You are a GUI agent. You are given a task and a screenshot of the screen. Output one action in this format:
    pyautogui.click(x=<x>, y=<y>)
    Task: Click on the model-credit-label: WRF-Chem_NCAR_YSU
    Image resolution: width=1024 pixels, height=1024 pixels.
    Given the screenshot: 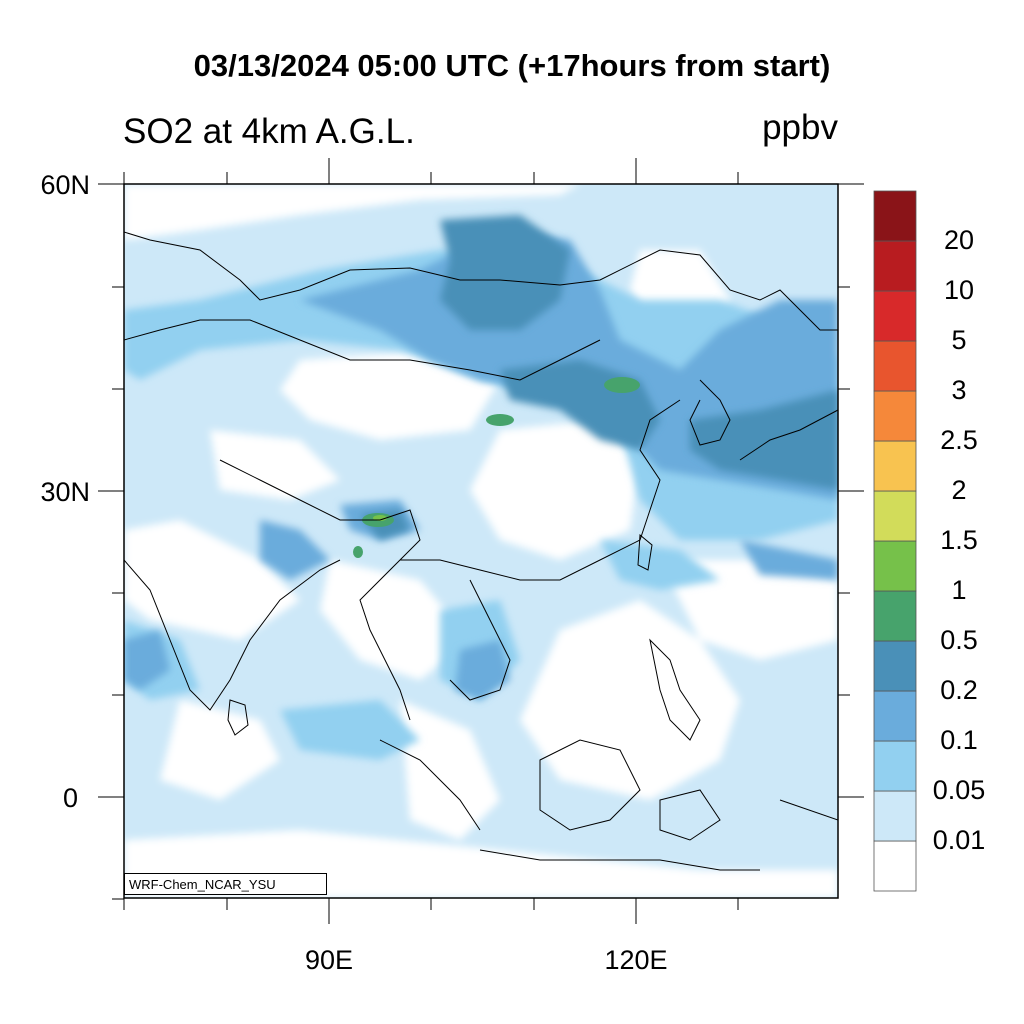 What is the action you would take?
    pyautogui.click(x=225, y=884)
    